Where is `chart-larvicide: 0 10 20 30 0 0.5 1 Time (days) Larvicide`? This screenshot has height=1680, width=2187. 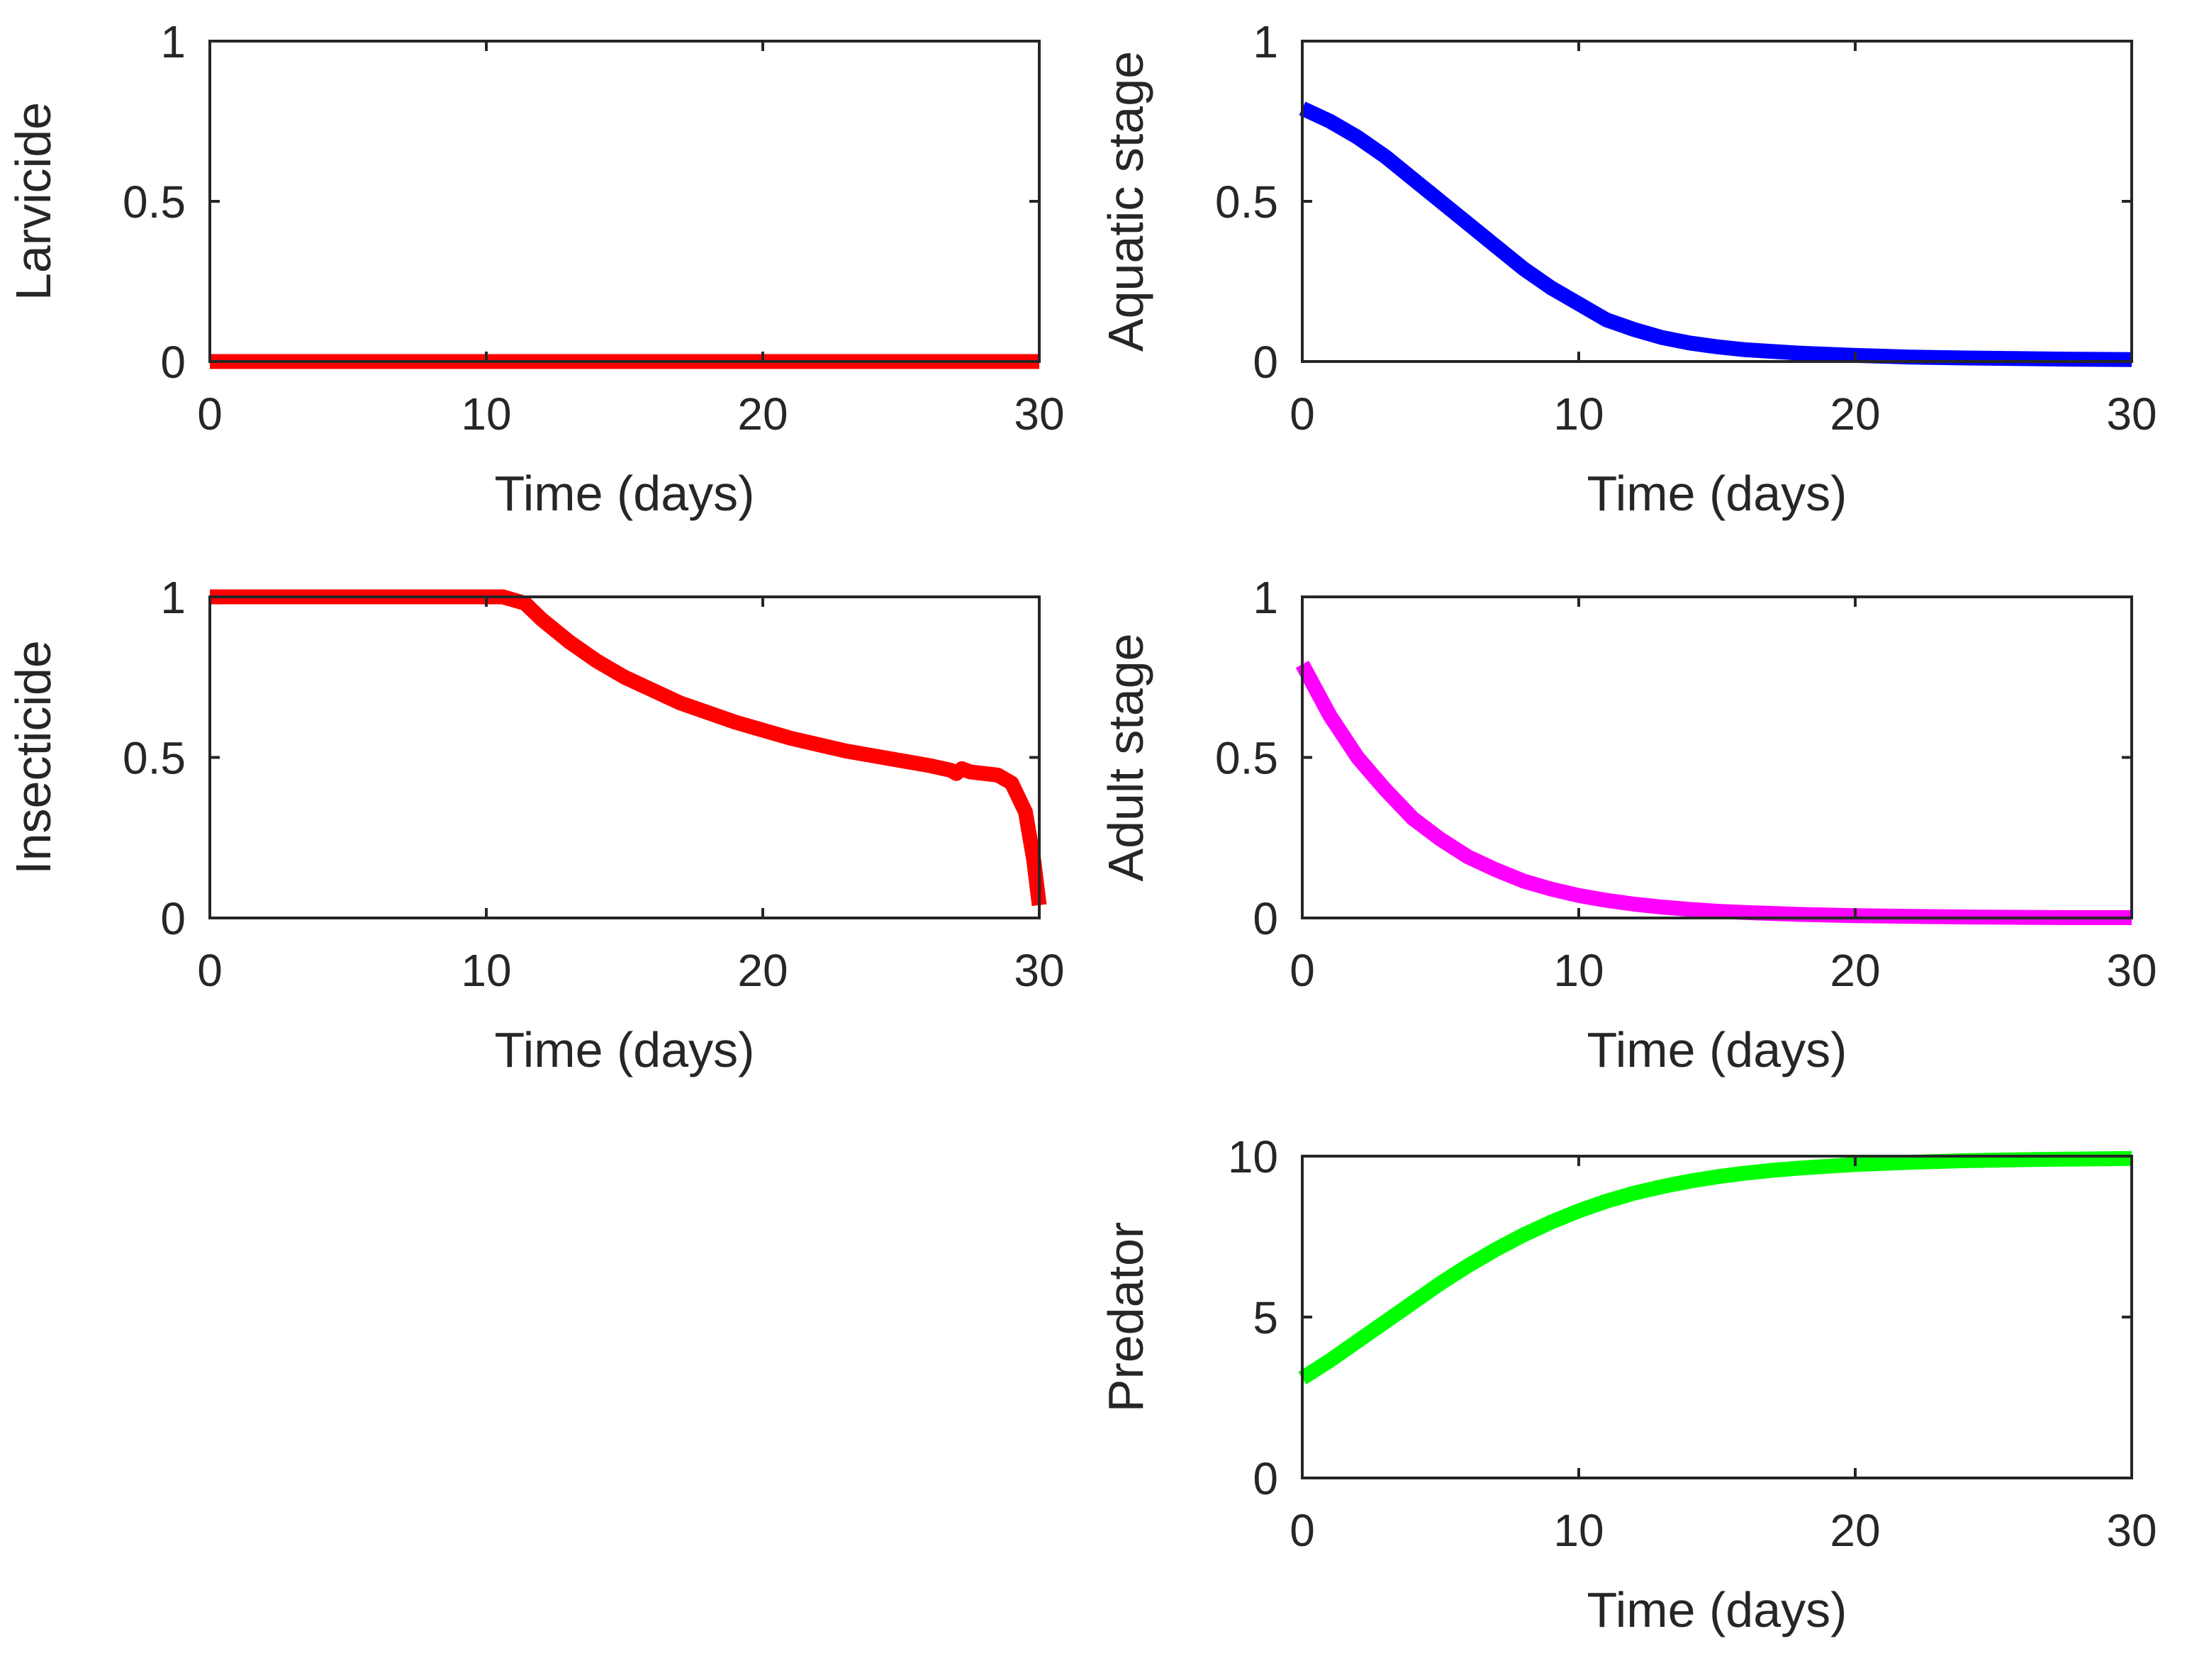
chart-larvicide: 0 10 20 30 0 0.5 1 Time (days) Larvicide is located at coordinates (535, 268).